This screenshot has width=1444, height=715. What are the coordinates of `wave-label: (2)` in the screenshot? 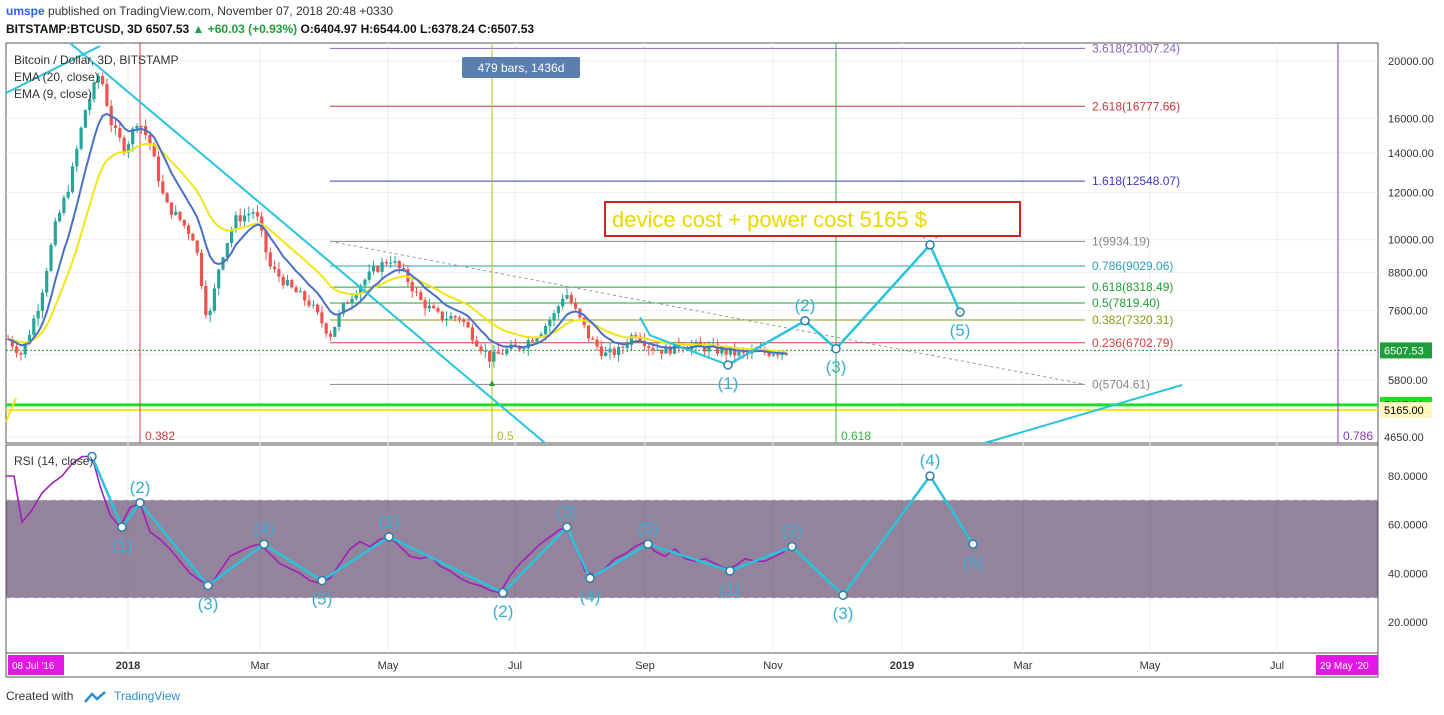 It's located at (805, 305).